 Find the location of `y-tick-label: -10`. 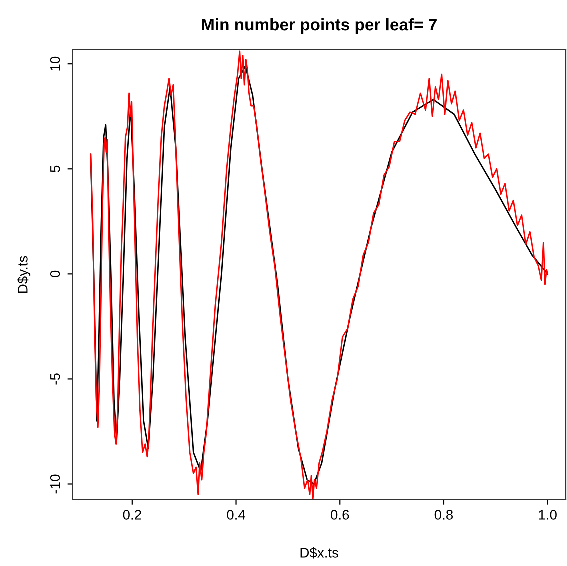

y-tick-label: -10 is located at coordinates (55, 484).